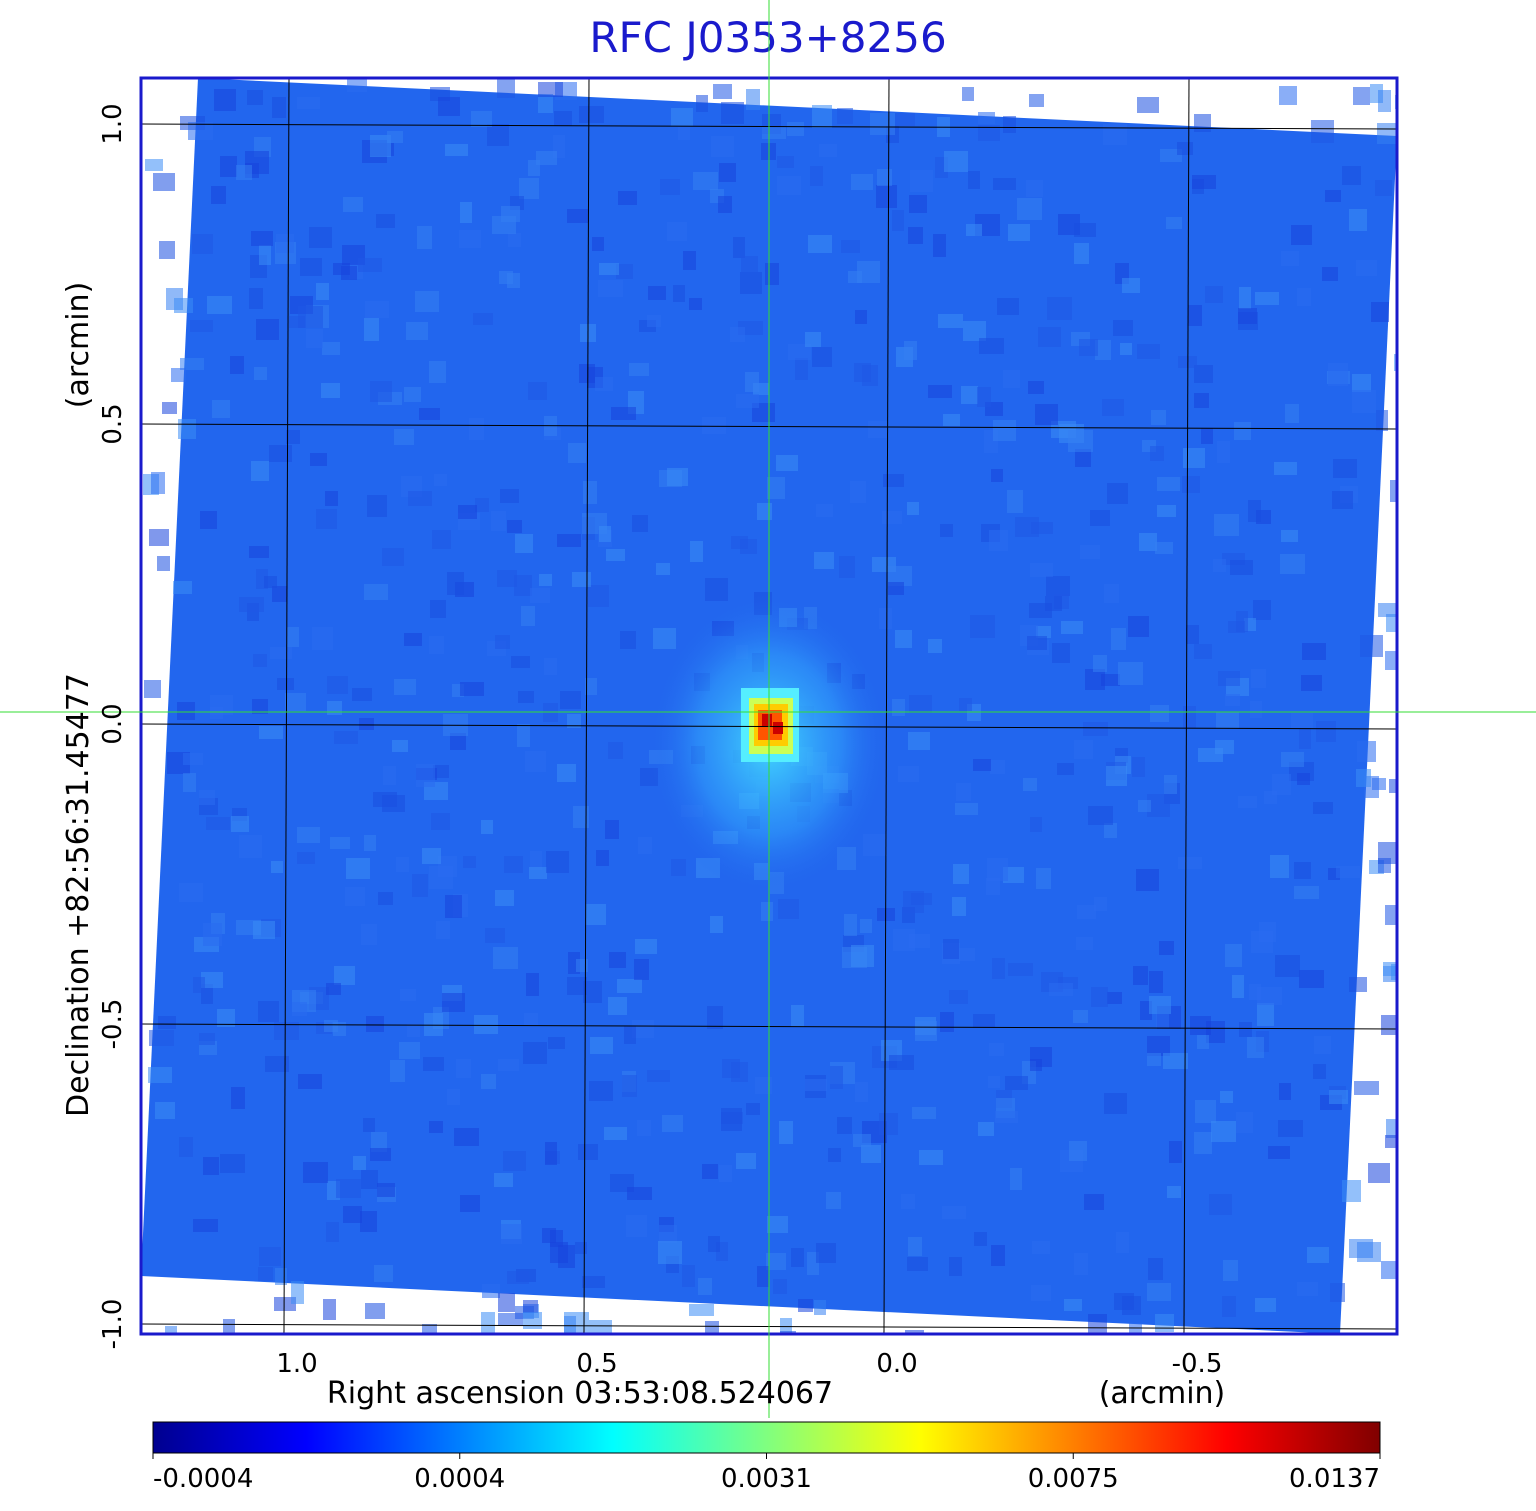 Image resolution: width=1536 pixels, height=1511 pixels. Describe the element at coordinates (113, 726) in the screenshot. I see `y-tick-labels: 1.0 0.5 0.0 -0.5 -1.0` at that location.